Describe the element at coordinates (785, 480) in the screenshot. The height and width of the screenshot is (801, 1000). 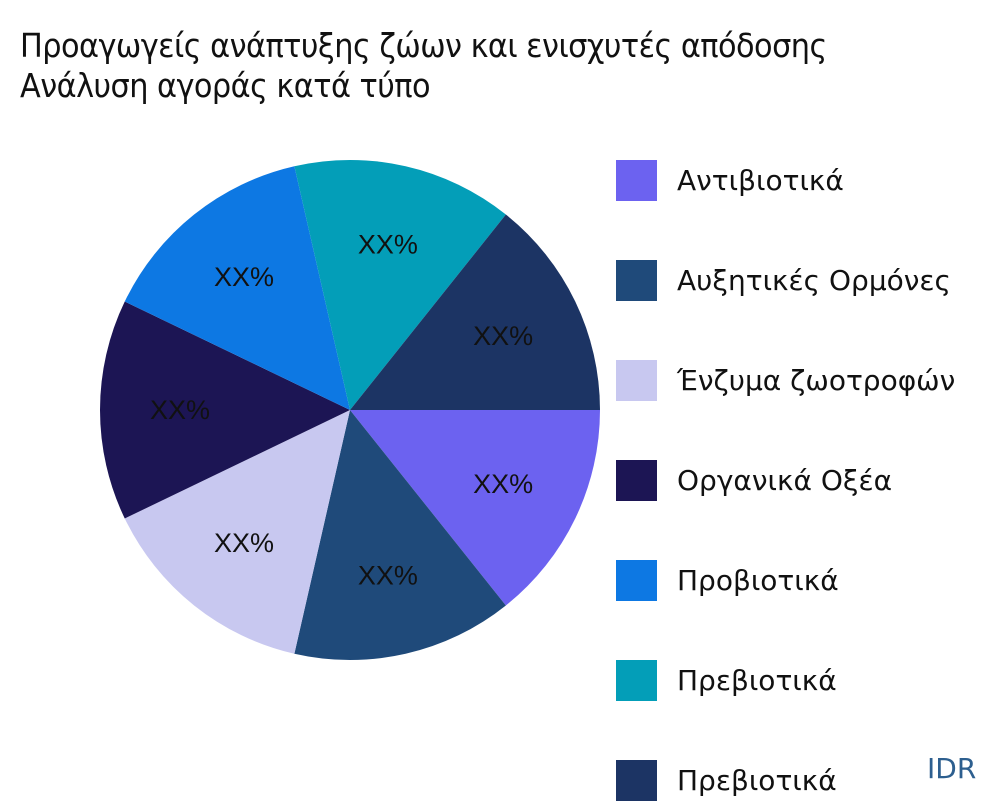
I see `legend-label: Οργανικά Οξέα` at that location.